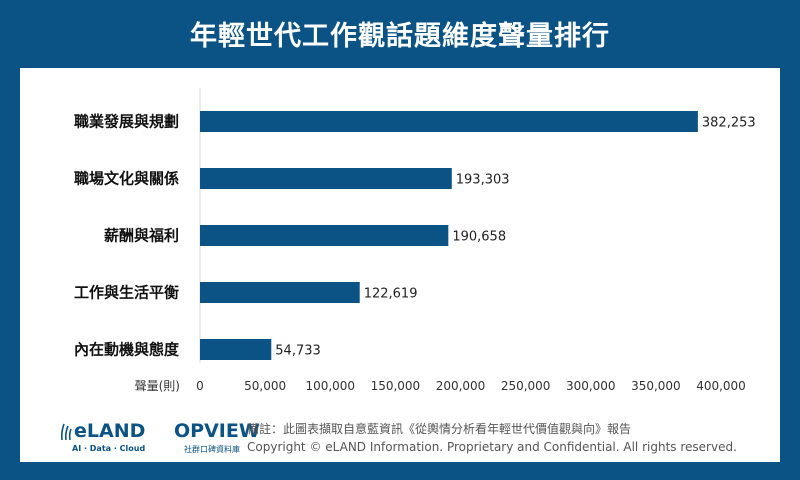  I want to click on data-label: 382,253, so click(729, 123).